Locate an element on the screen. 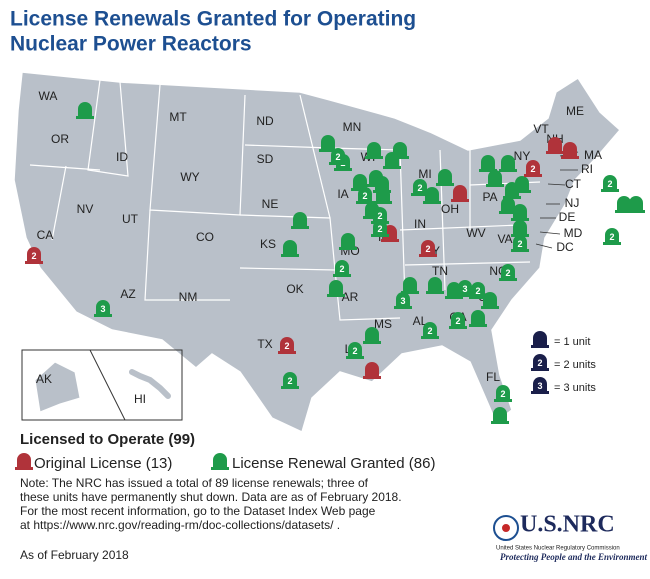  state-label: OK is located at coordinates (294, 289).